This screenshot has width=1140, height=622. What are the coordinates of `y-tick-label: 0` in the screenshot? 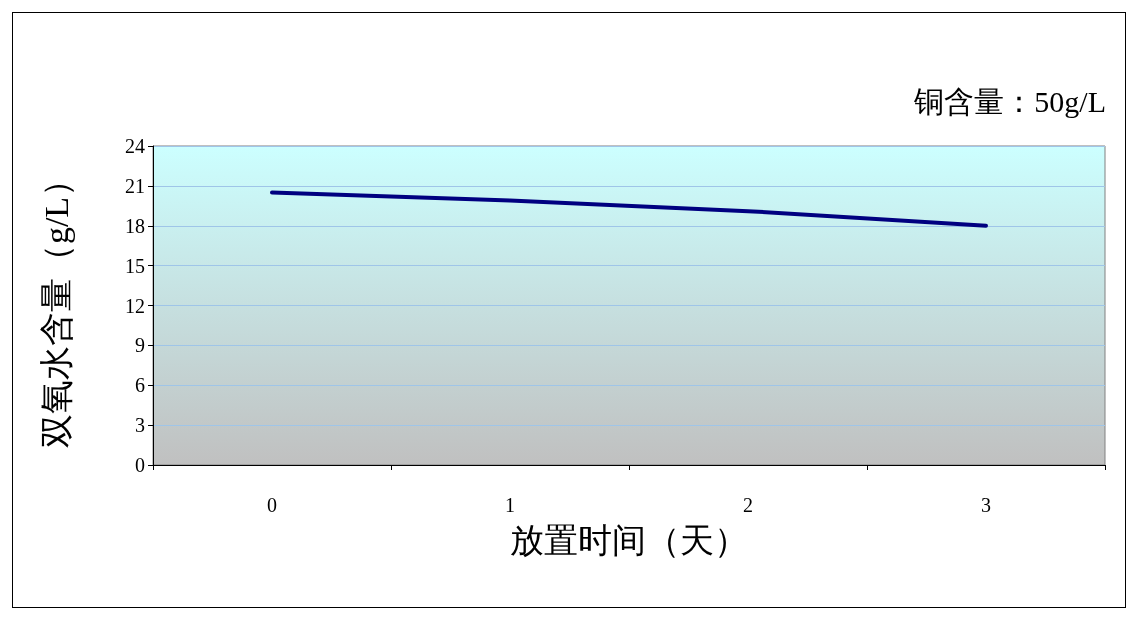 It's located at (140, 465).